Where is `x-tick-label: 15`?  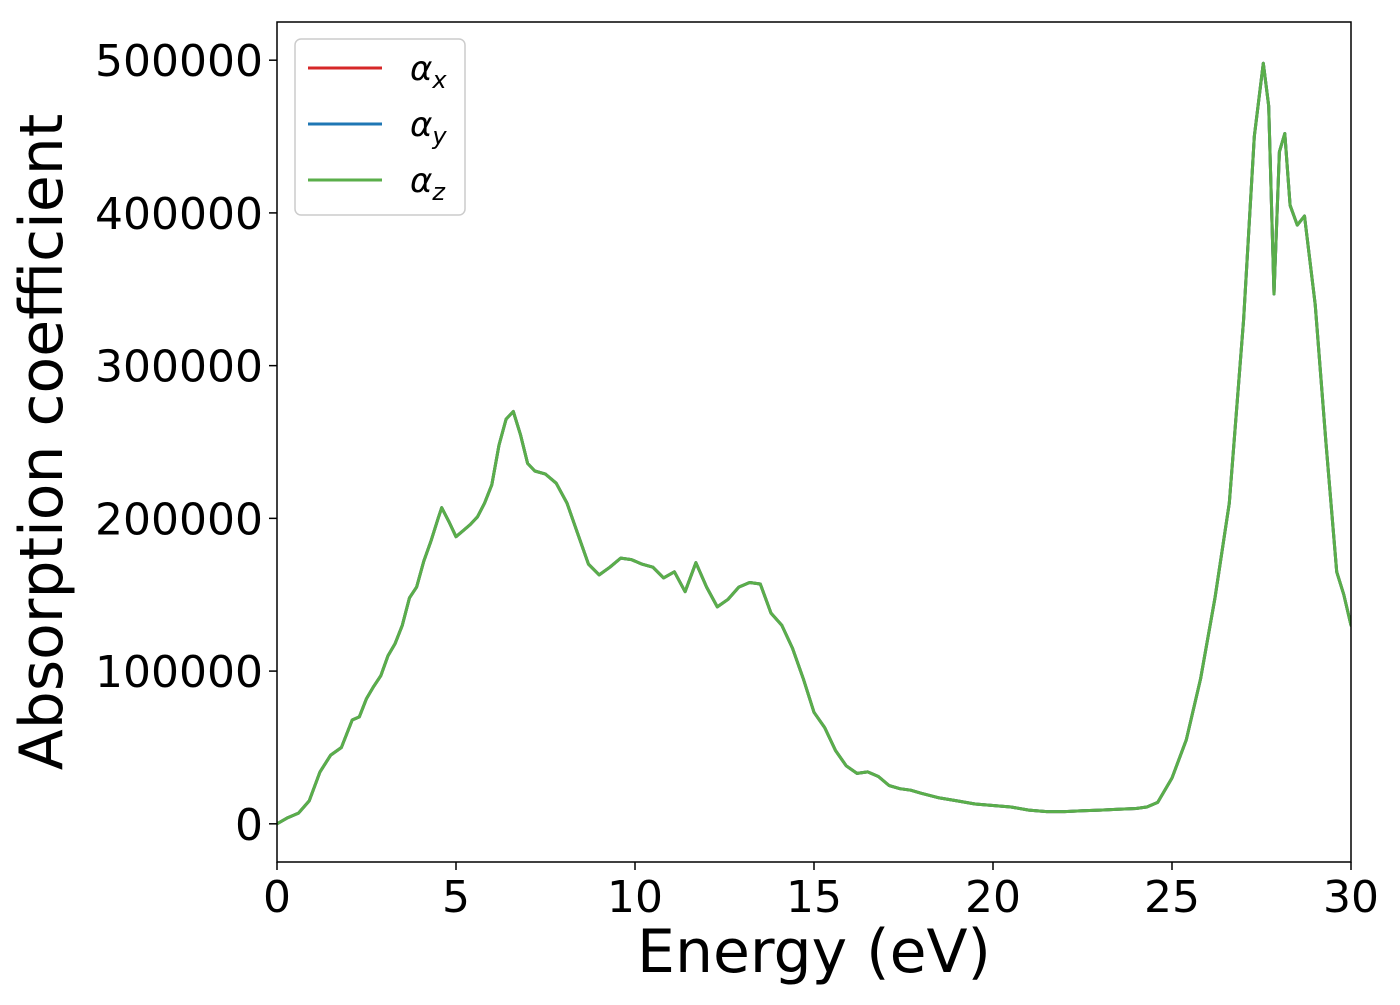
x-tick-label: 15 is located at coordinates (814, 897).